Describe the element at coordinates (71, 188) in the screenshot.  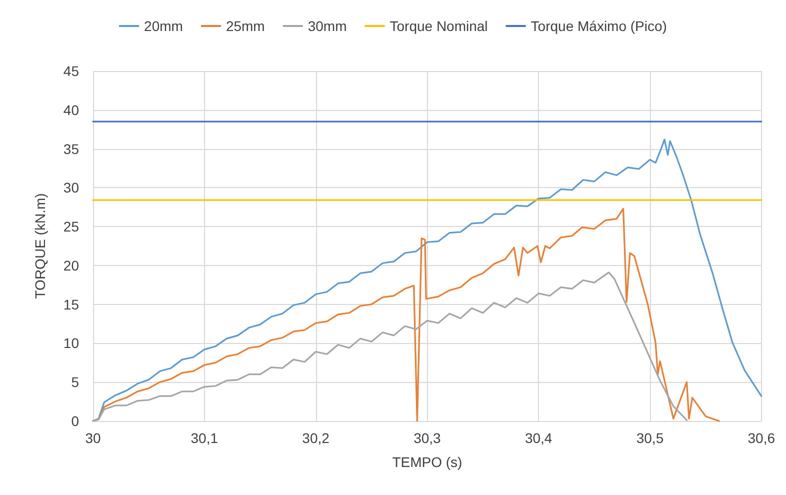
I see `y-tick-label: 30` at that location.